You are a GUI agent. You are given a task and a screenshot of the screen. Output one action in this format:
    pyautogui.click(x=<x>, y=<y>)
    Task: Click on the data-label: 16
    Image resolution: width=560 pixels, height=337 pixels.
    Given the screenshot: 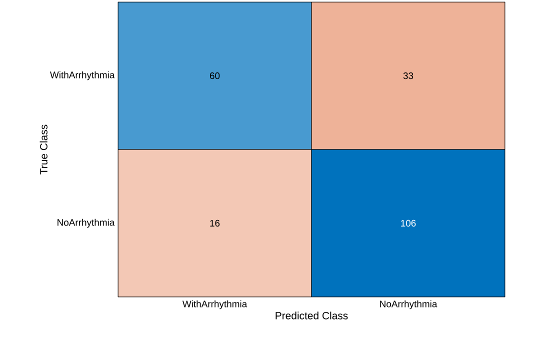 What is the action you would take?
    pyautogui.click(x=215, y=223)
    